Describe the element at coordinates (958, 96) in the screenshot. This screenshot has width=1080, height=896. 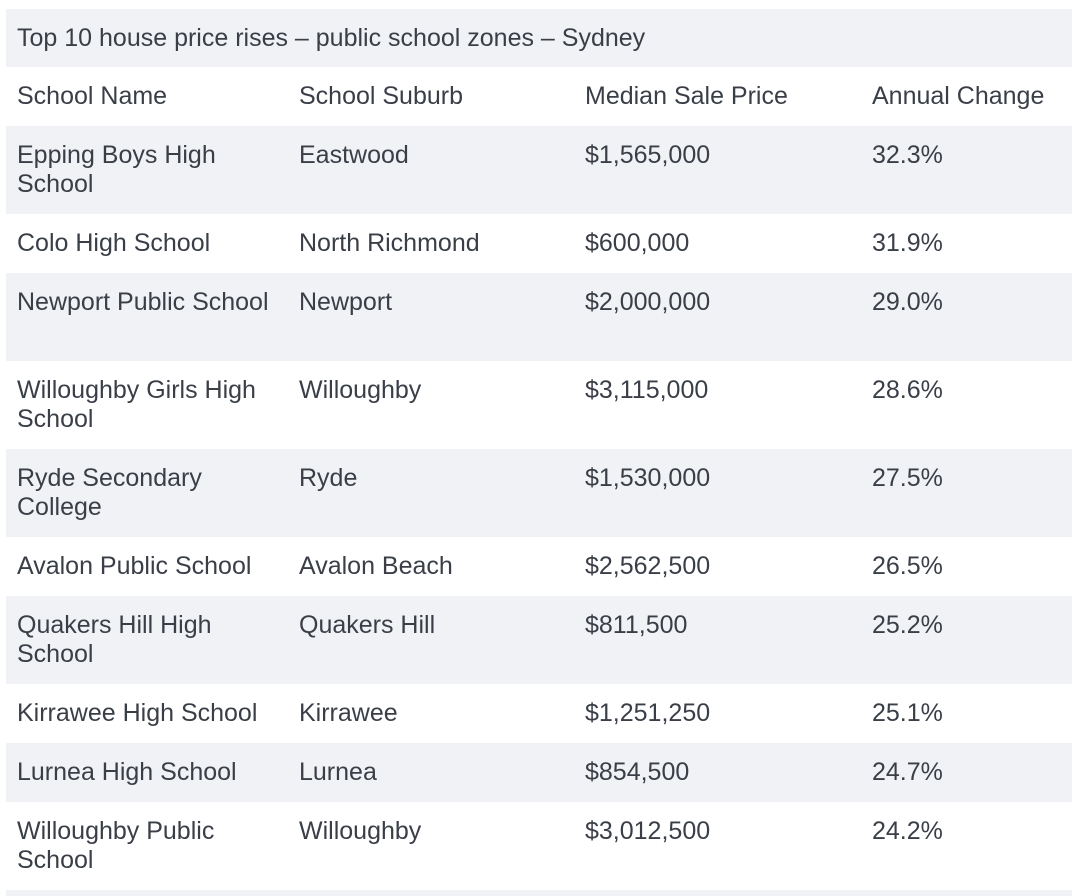
I see `header-annual-change: Annual Change` at that location.